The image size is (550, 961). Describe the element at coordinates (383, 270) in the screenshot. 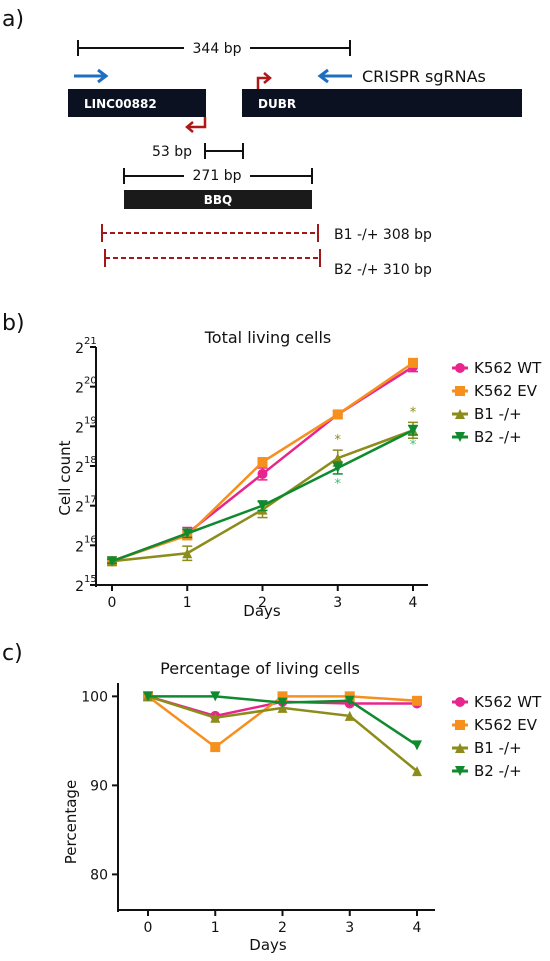

I see `deletion-b2-label: B2 -/+ 310 bp` at that location.